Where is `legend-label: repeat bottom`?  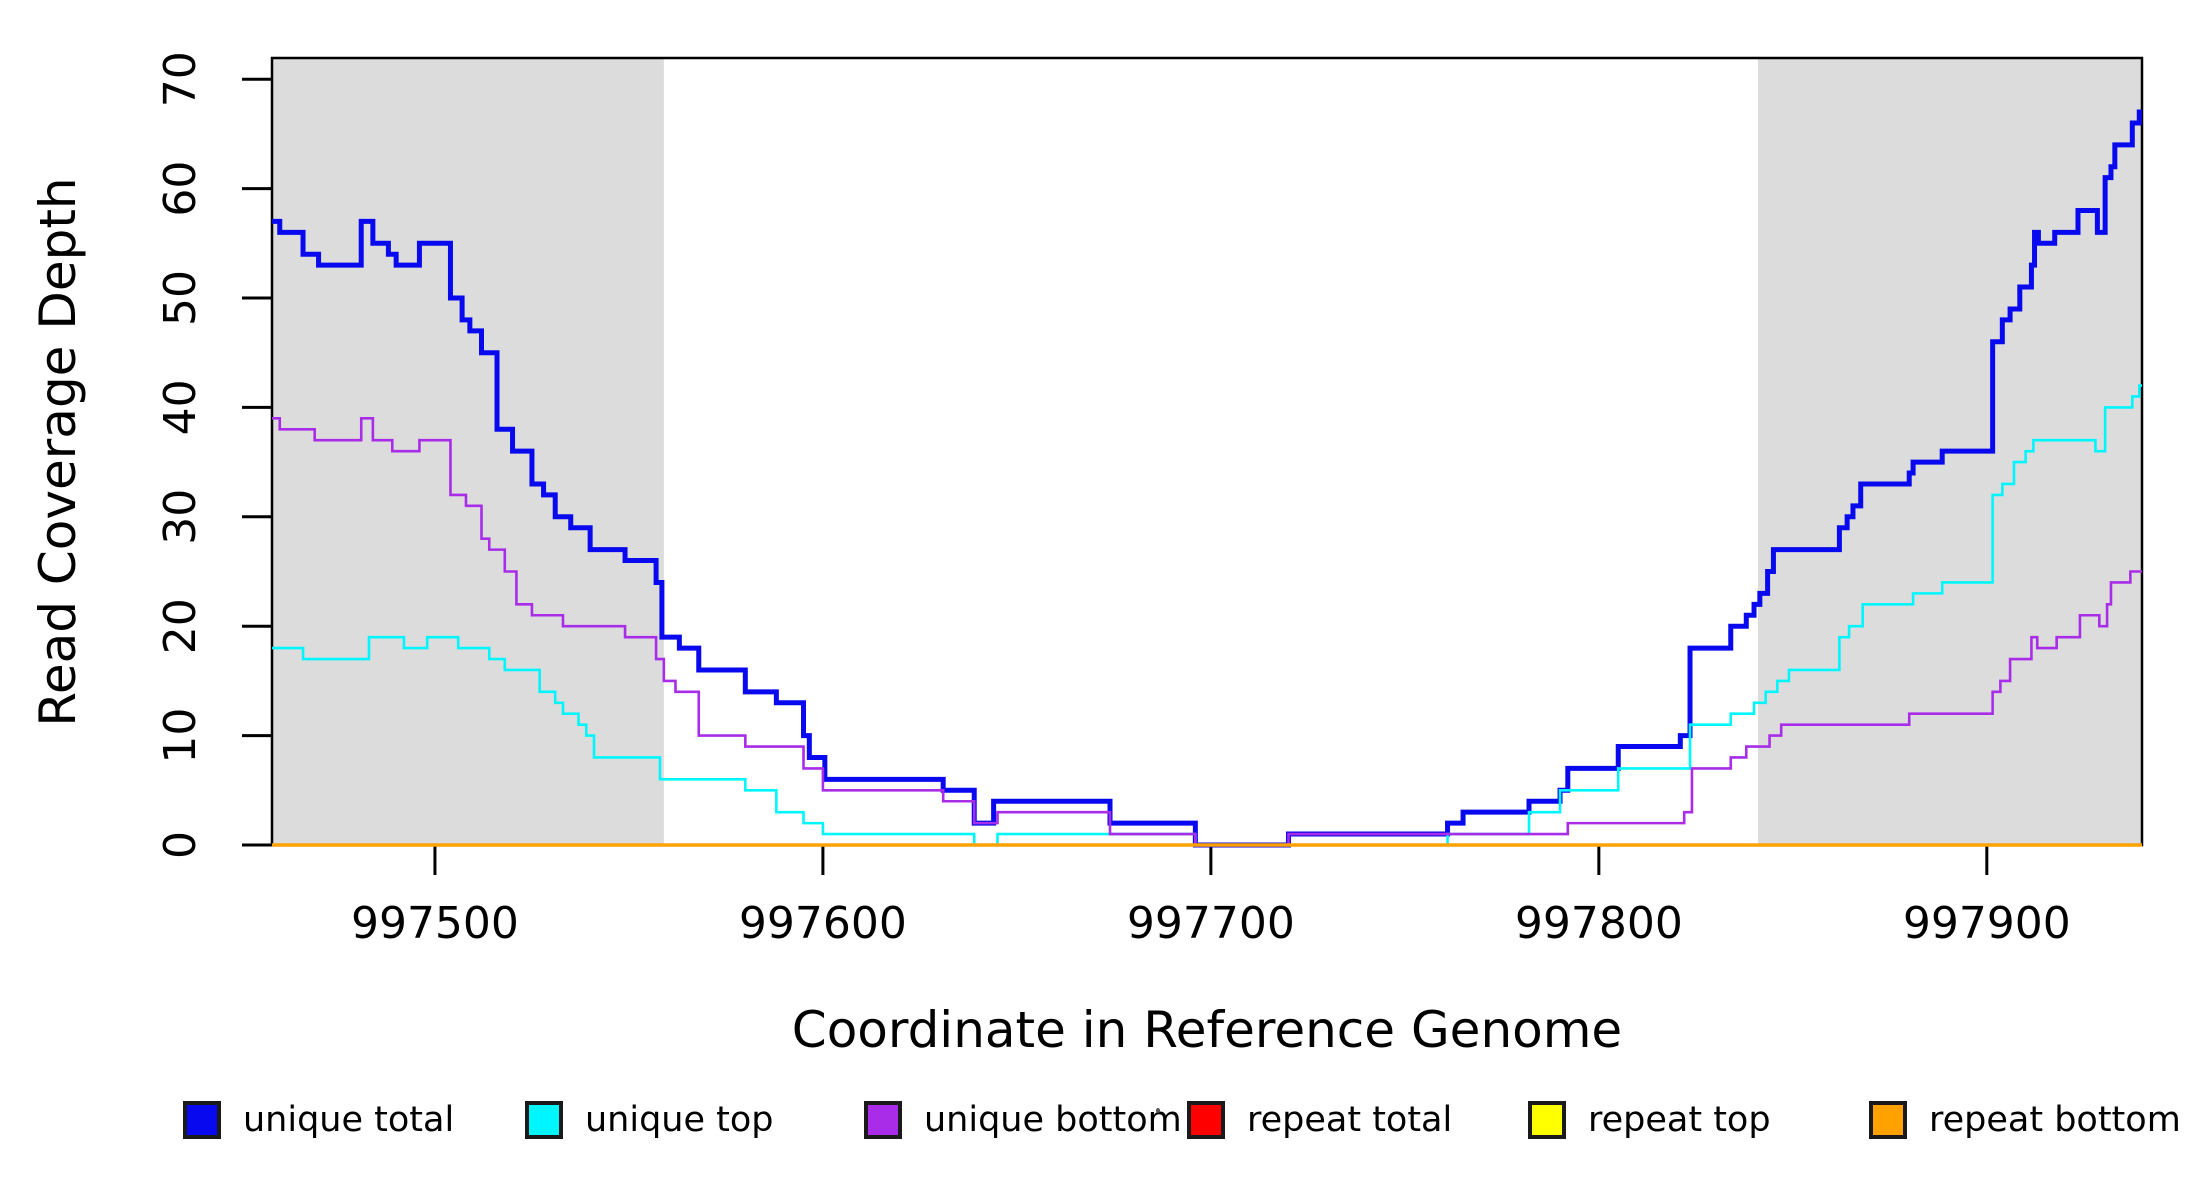 legend-label: repeat bottom is located at coordinates (2055, 1120).